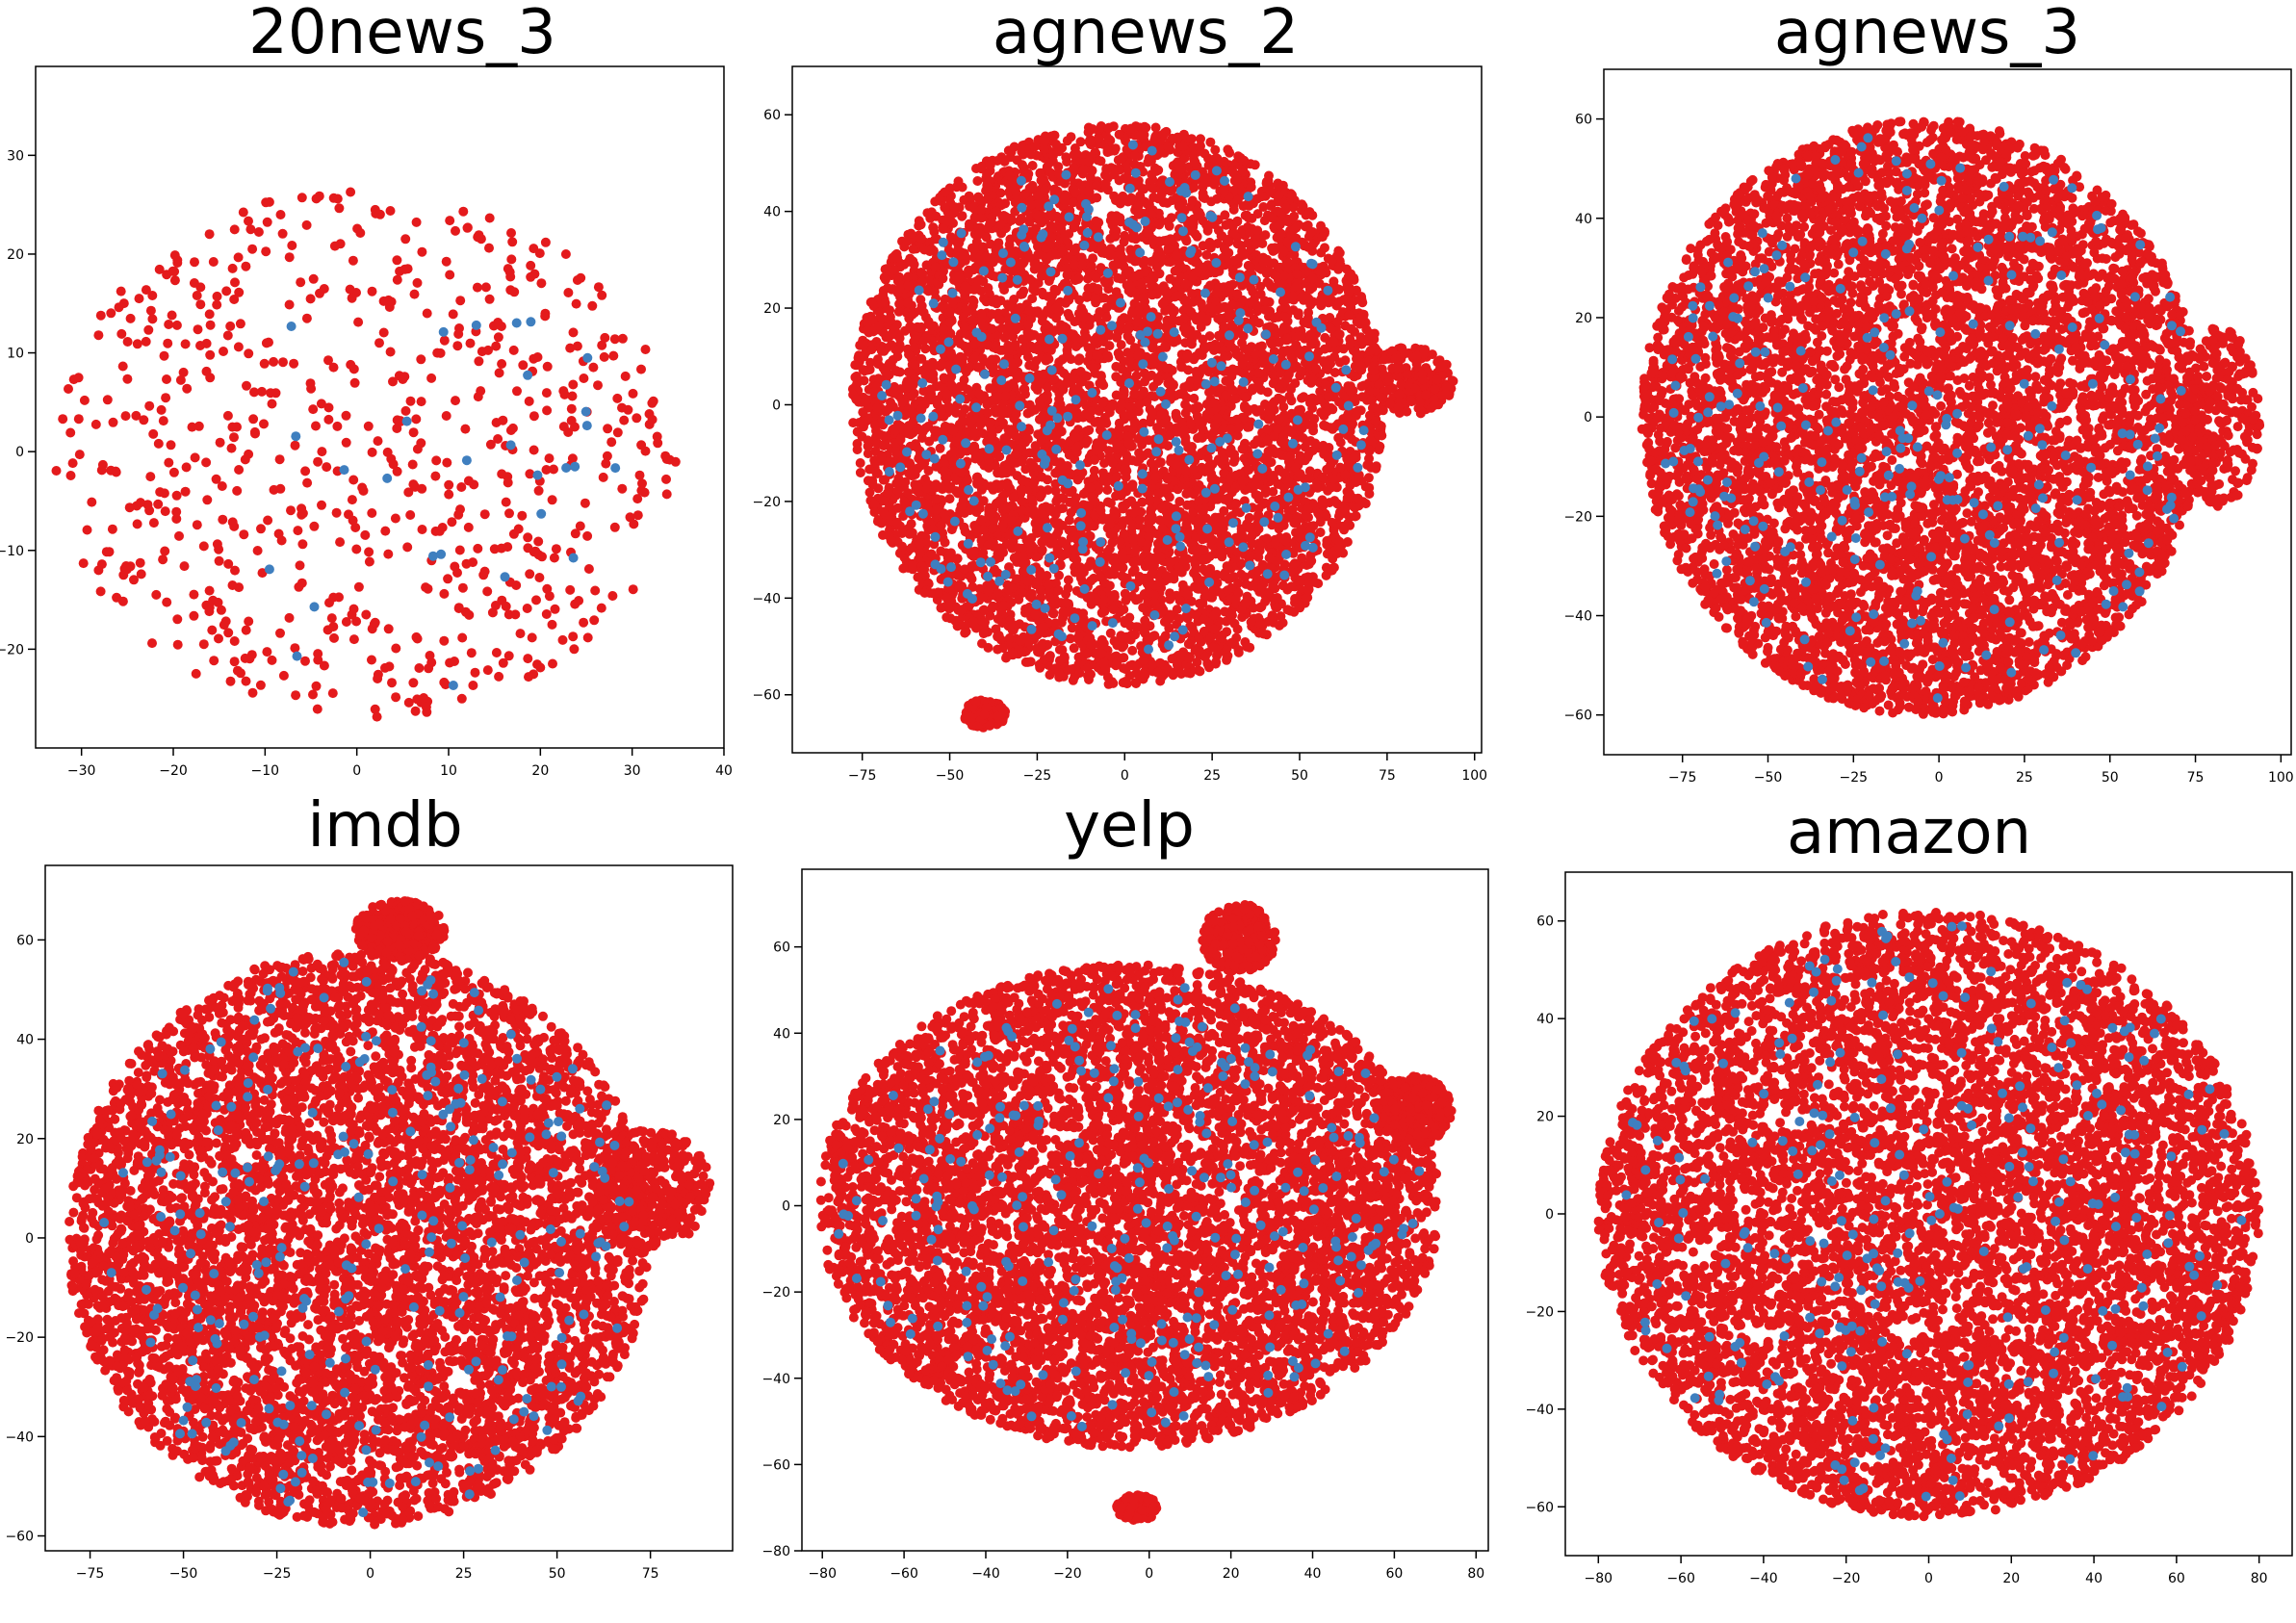 This screenshot has height=1623, width=2296. Describe the element at coordinates (15, 255) in the screenshot. I see `y-tick-label: 20` at that location.